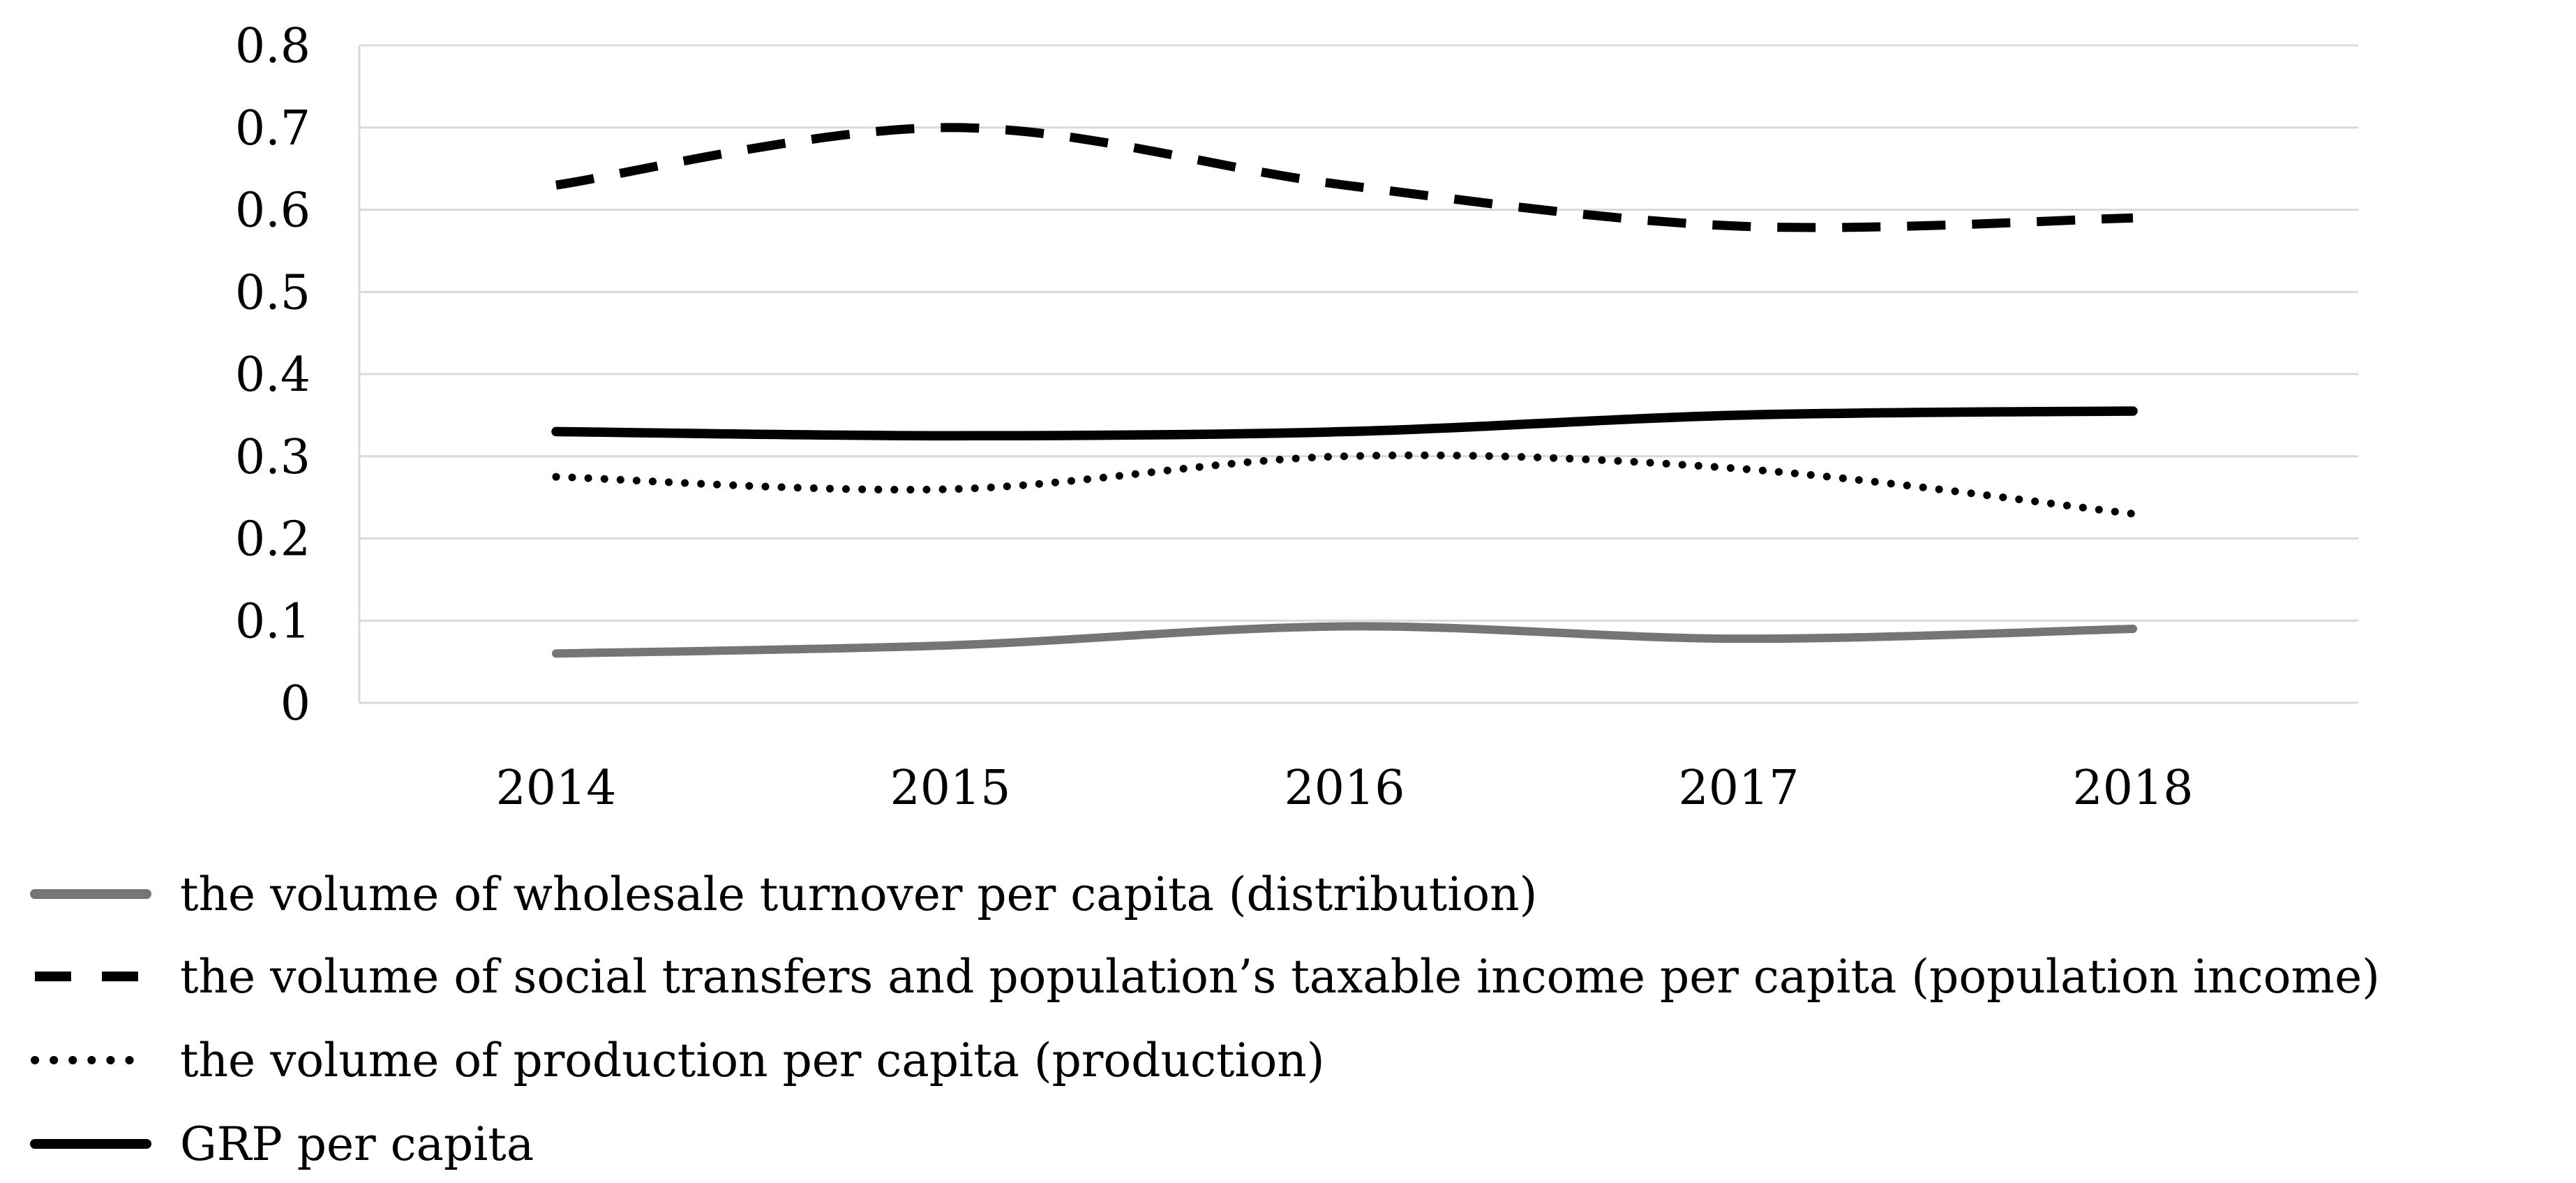 This screenshot has height=1183, width=2576. I want to click on x-tick-label-2015: 2015, so click(950, 788).